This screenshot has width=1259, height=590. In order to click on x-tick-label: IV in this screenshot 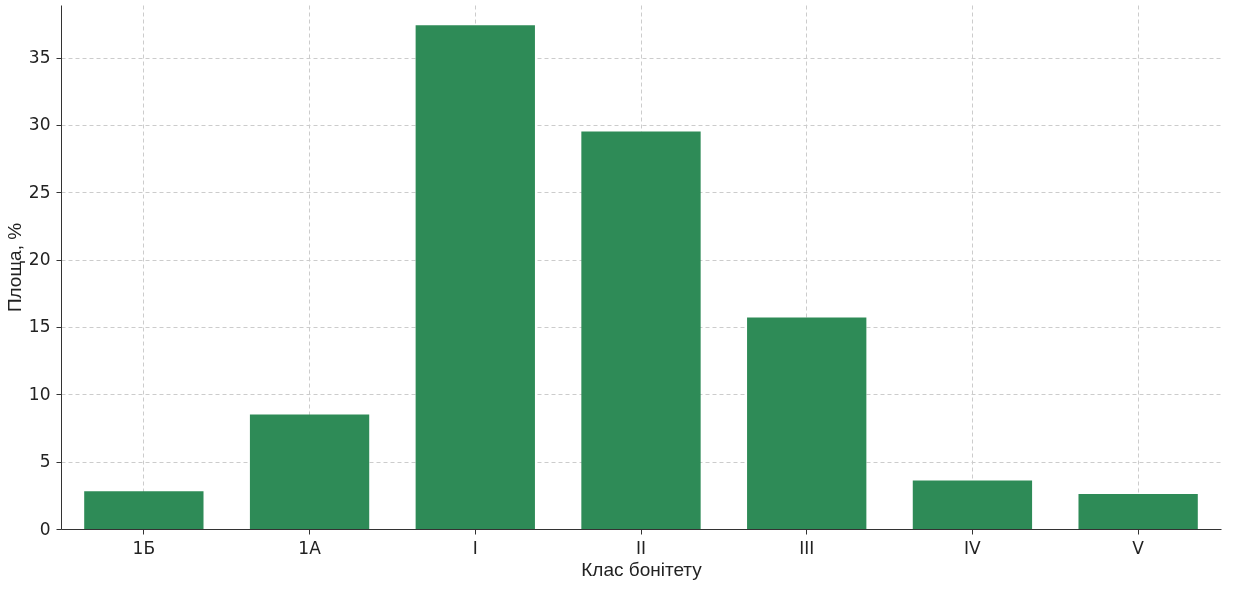, I will do `click(973, 547)`.